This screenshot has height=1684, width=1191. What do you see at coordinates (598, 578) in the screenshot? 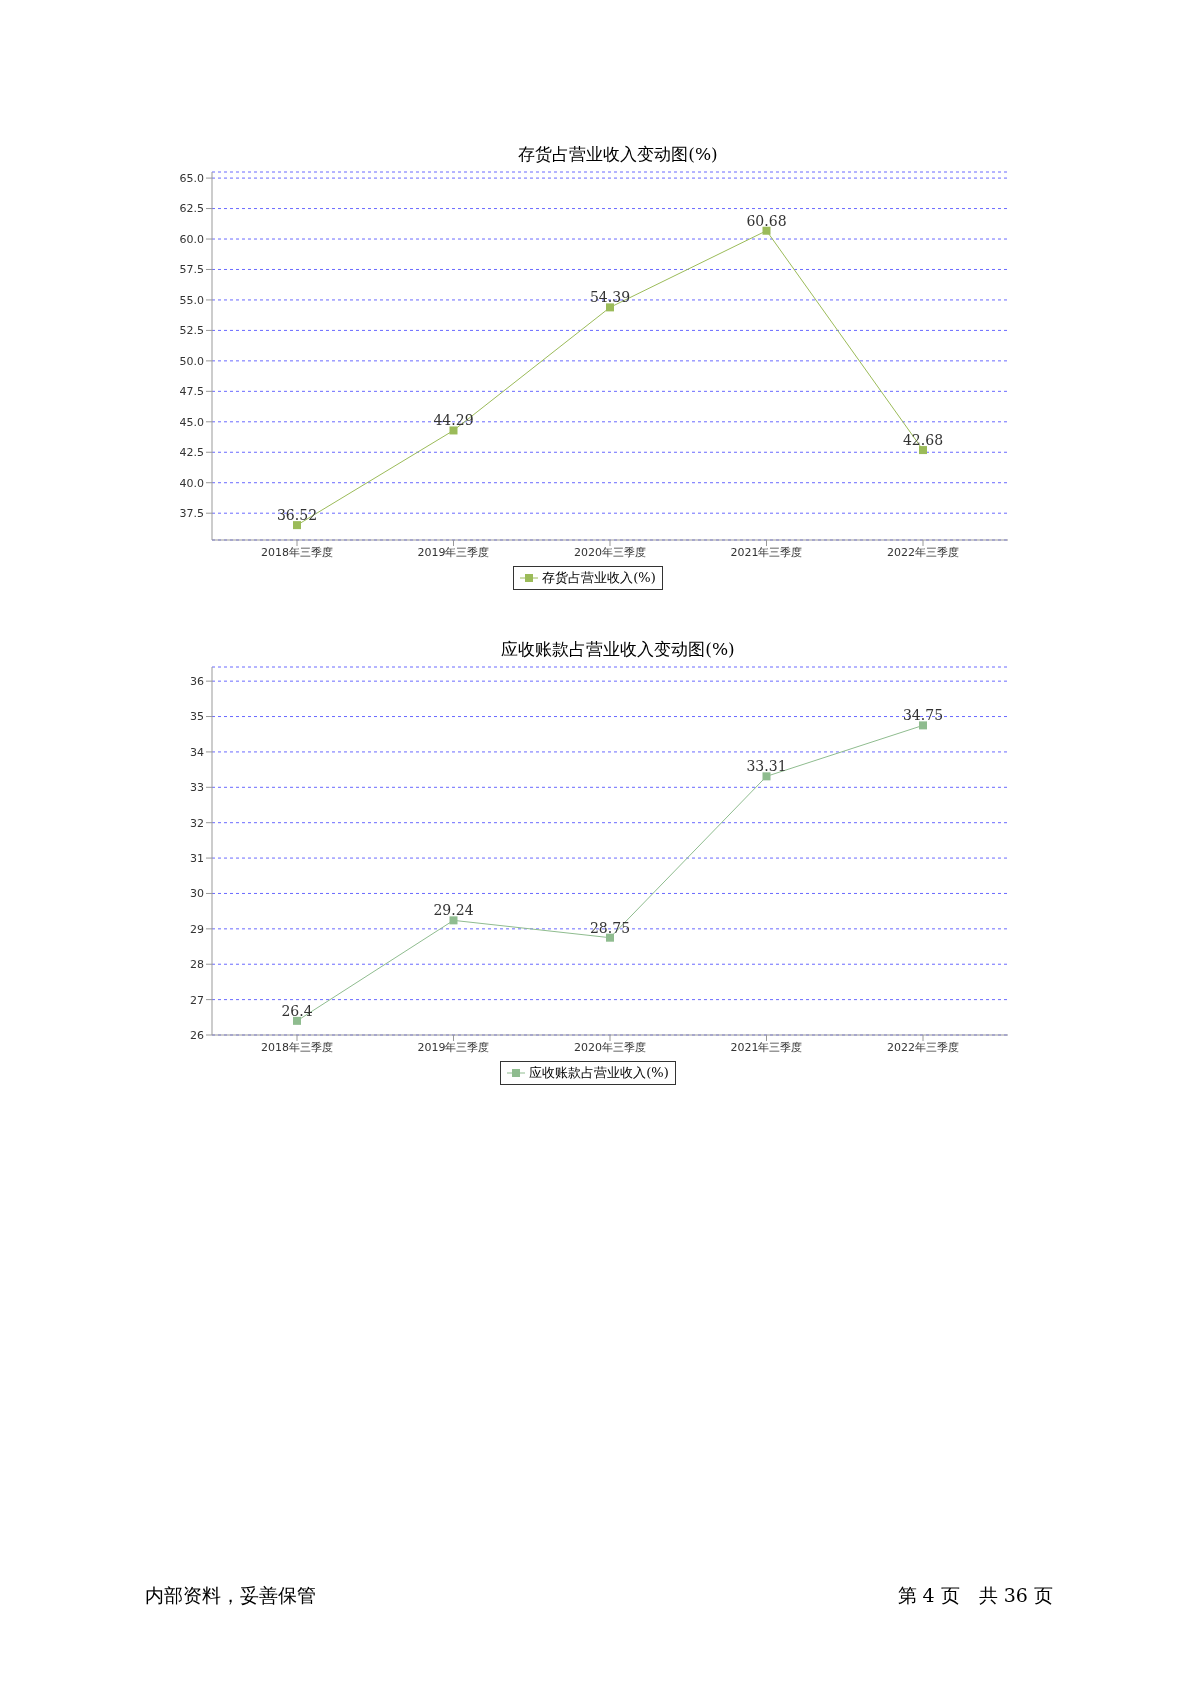
I see `legend-label: 存货占营业收入(%)` at bounding box center [598, 578].